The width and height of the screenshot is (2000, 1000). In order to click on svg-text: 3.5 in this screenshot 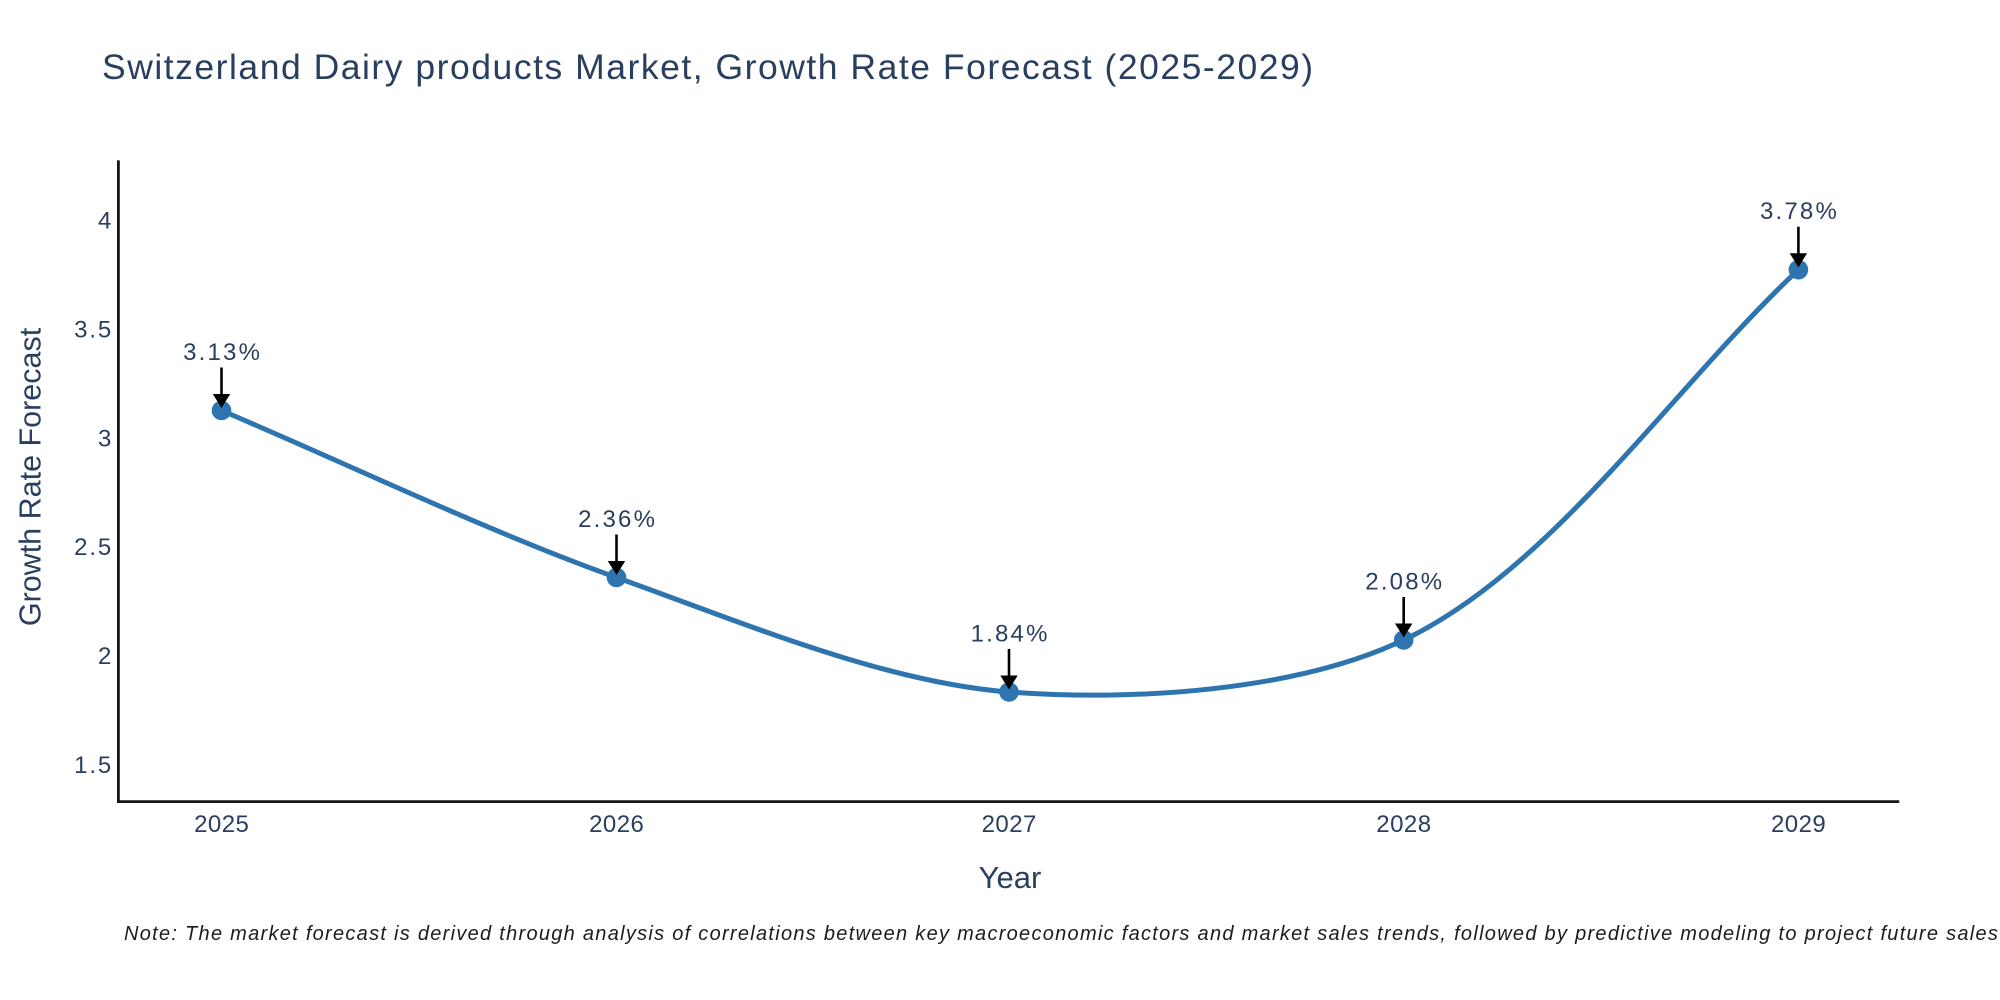, I will do `click(93, 329)`.